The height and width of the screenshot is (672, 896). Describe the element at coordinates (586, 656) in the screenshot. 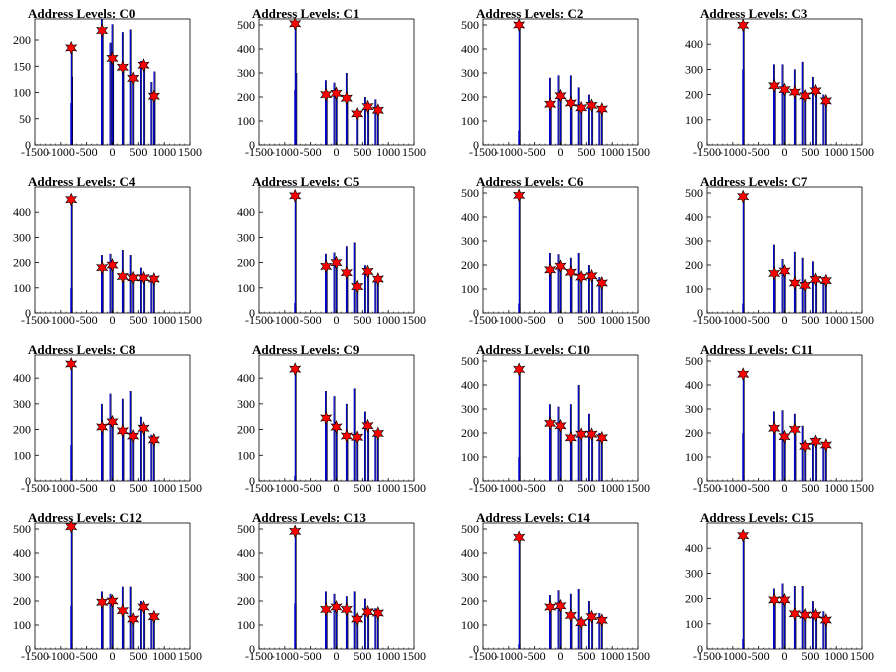

I see `x-tick-label: 500` at that location.